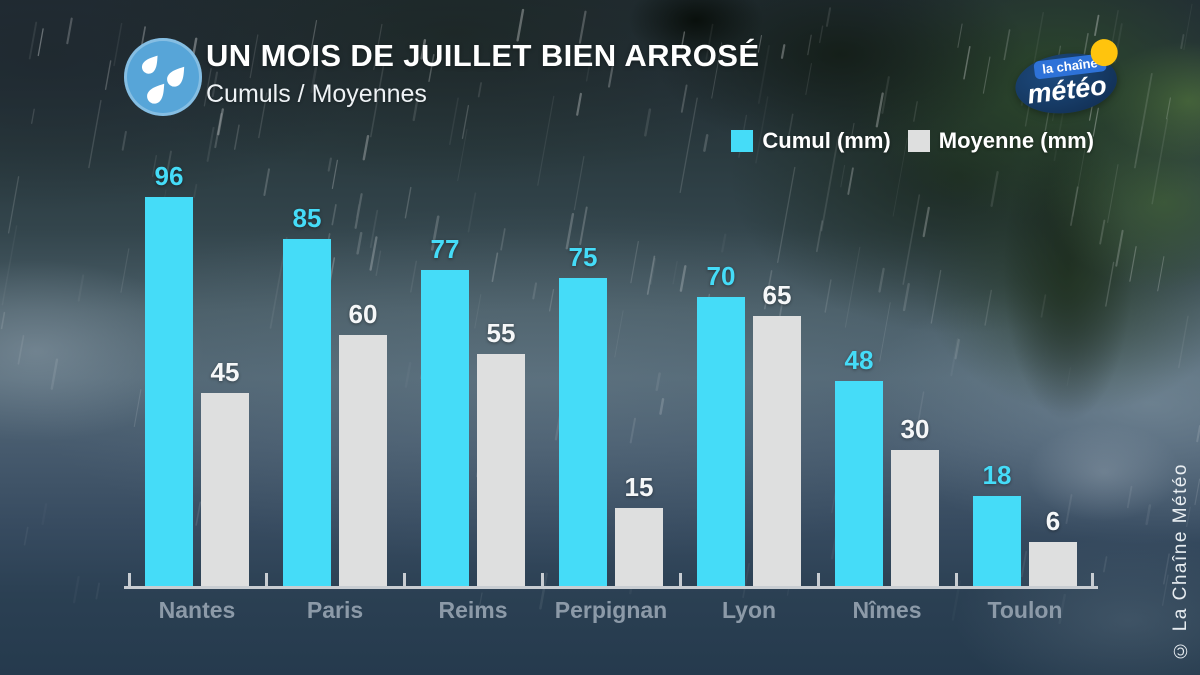  Describe the element at coordinates (915, 429) in the screenshot. I see `bar-value-label: 30` at that location.